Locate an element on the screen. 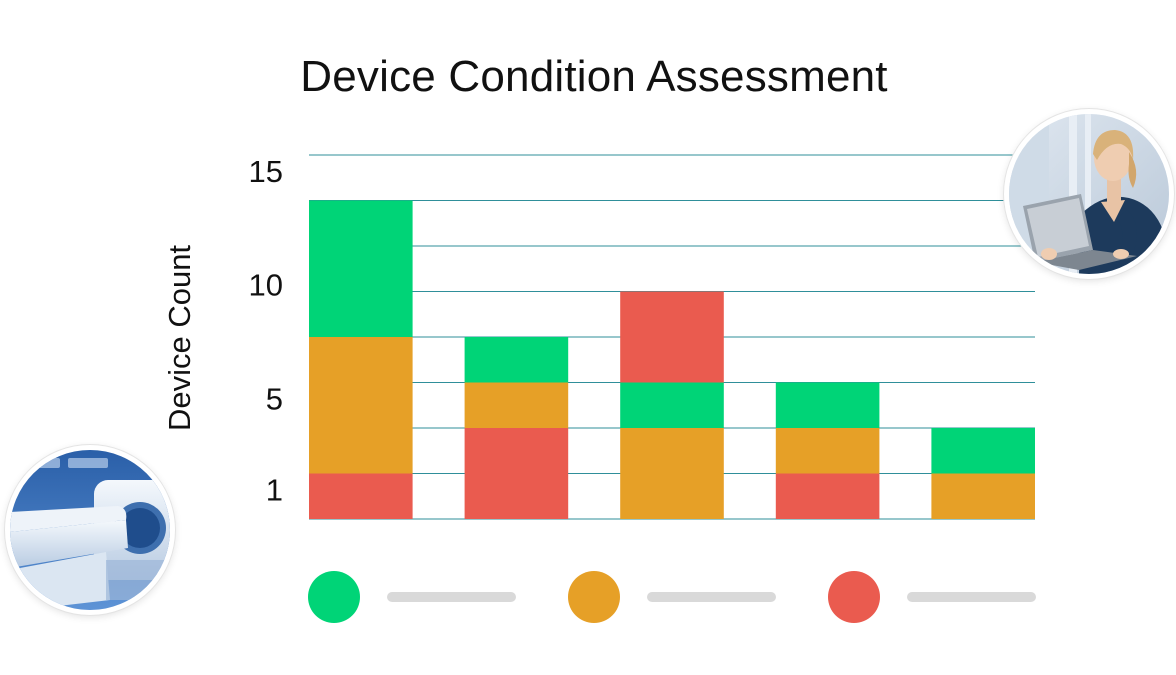 Image resolution: width=1176 pixels, height=675 pixels. nurse-with-laptop-icon is located at coordinates (1089, 194).